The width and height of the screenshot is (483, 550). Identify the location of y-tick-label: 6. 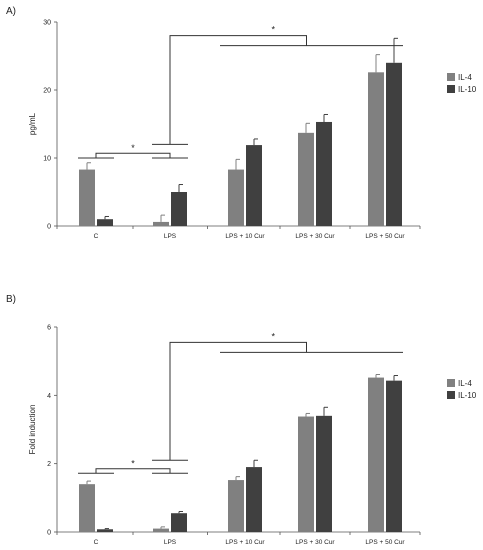
(49, 328).